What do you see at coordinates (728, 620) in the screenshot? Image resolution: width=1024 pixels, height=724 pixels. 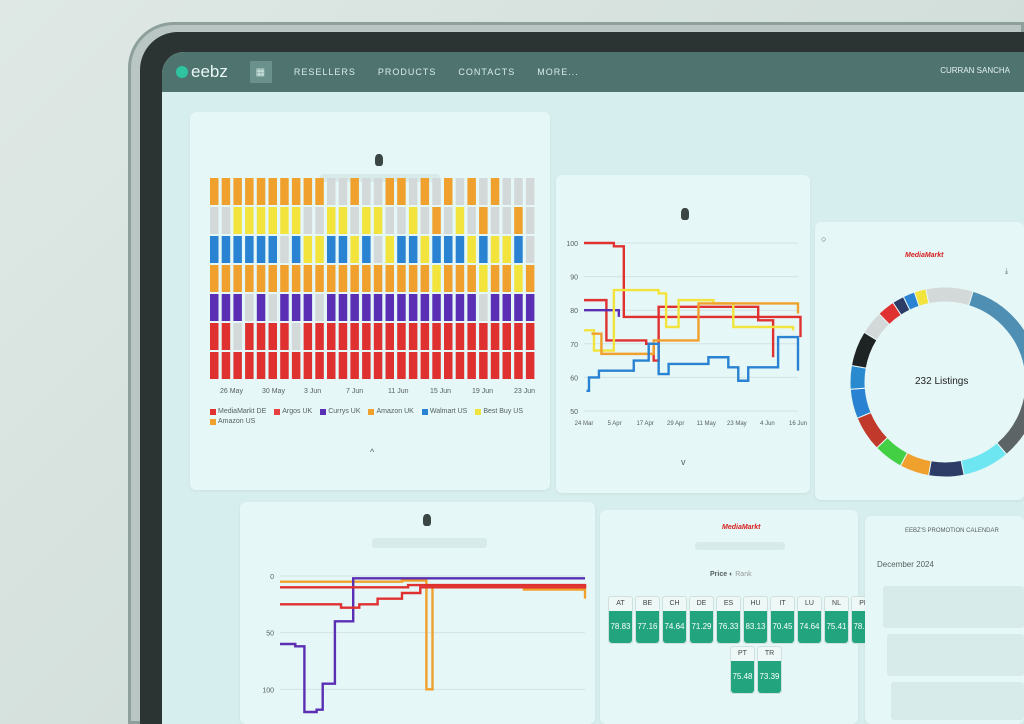 I see `country-tile: ES 76.33` at bounding box center [728, 620].